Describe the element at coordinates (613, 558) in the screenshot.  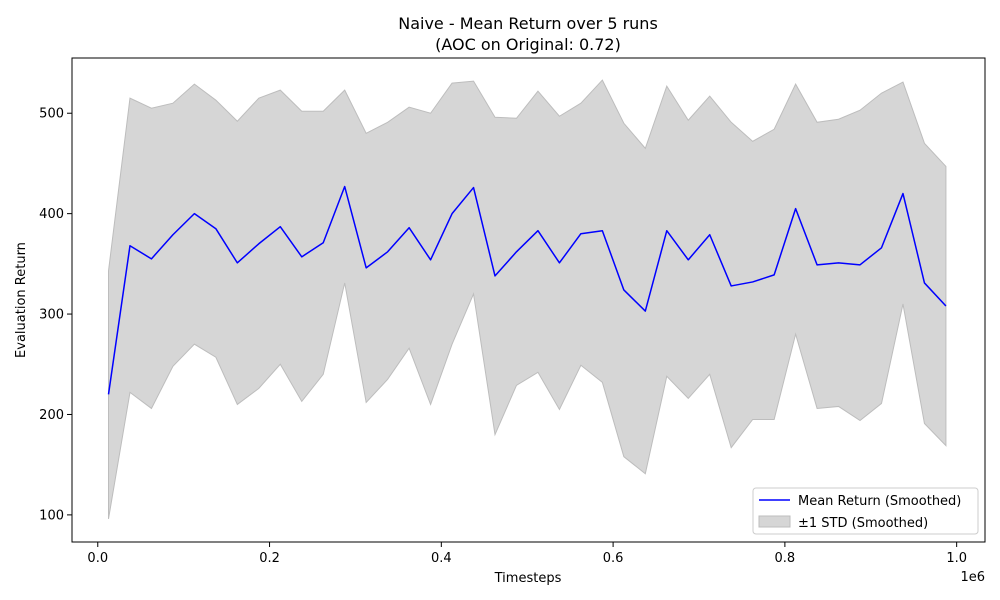
I see `x-tick-label: 0.6` at that location.